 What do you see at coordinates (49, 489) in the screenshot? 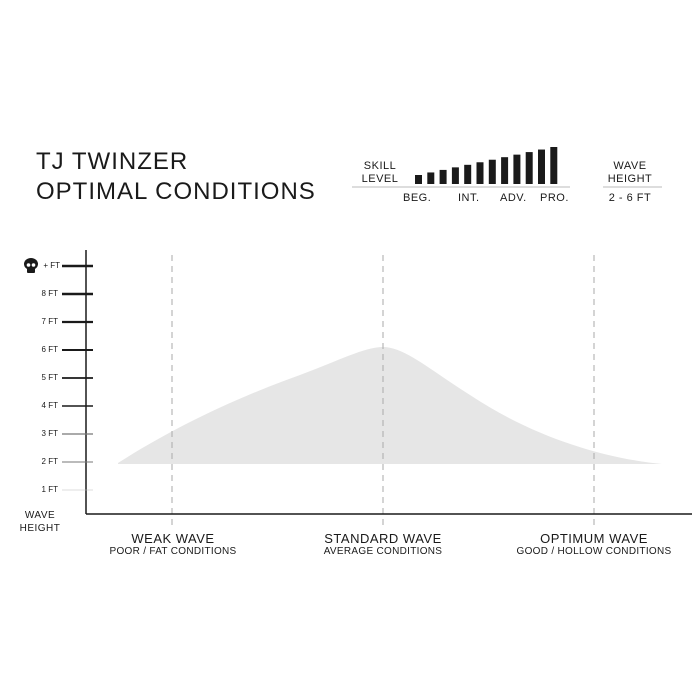
I see `y-tick-label: 1 FT` at bounding box center [49, 489].